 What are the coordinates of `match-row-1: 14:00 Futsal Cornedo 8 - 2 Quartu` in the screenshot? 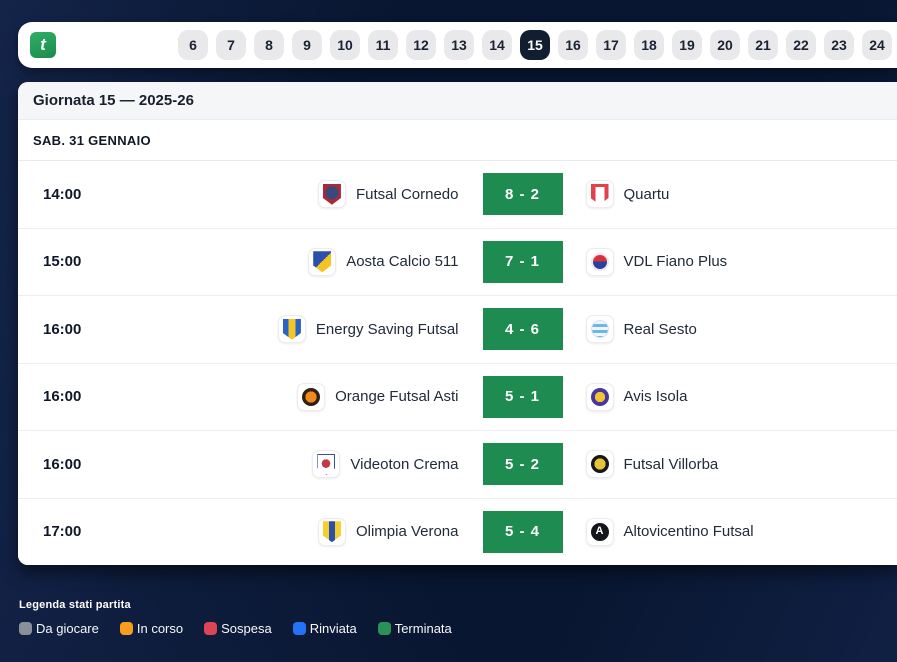 It's located at (457, 195).